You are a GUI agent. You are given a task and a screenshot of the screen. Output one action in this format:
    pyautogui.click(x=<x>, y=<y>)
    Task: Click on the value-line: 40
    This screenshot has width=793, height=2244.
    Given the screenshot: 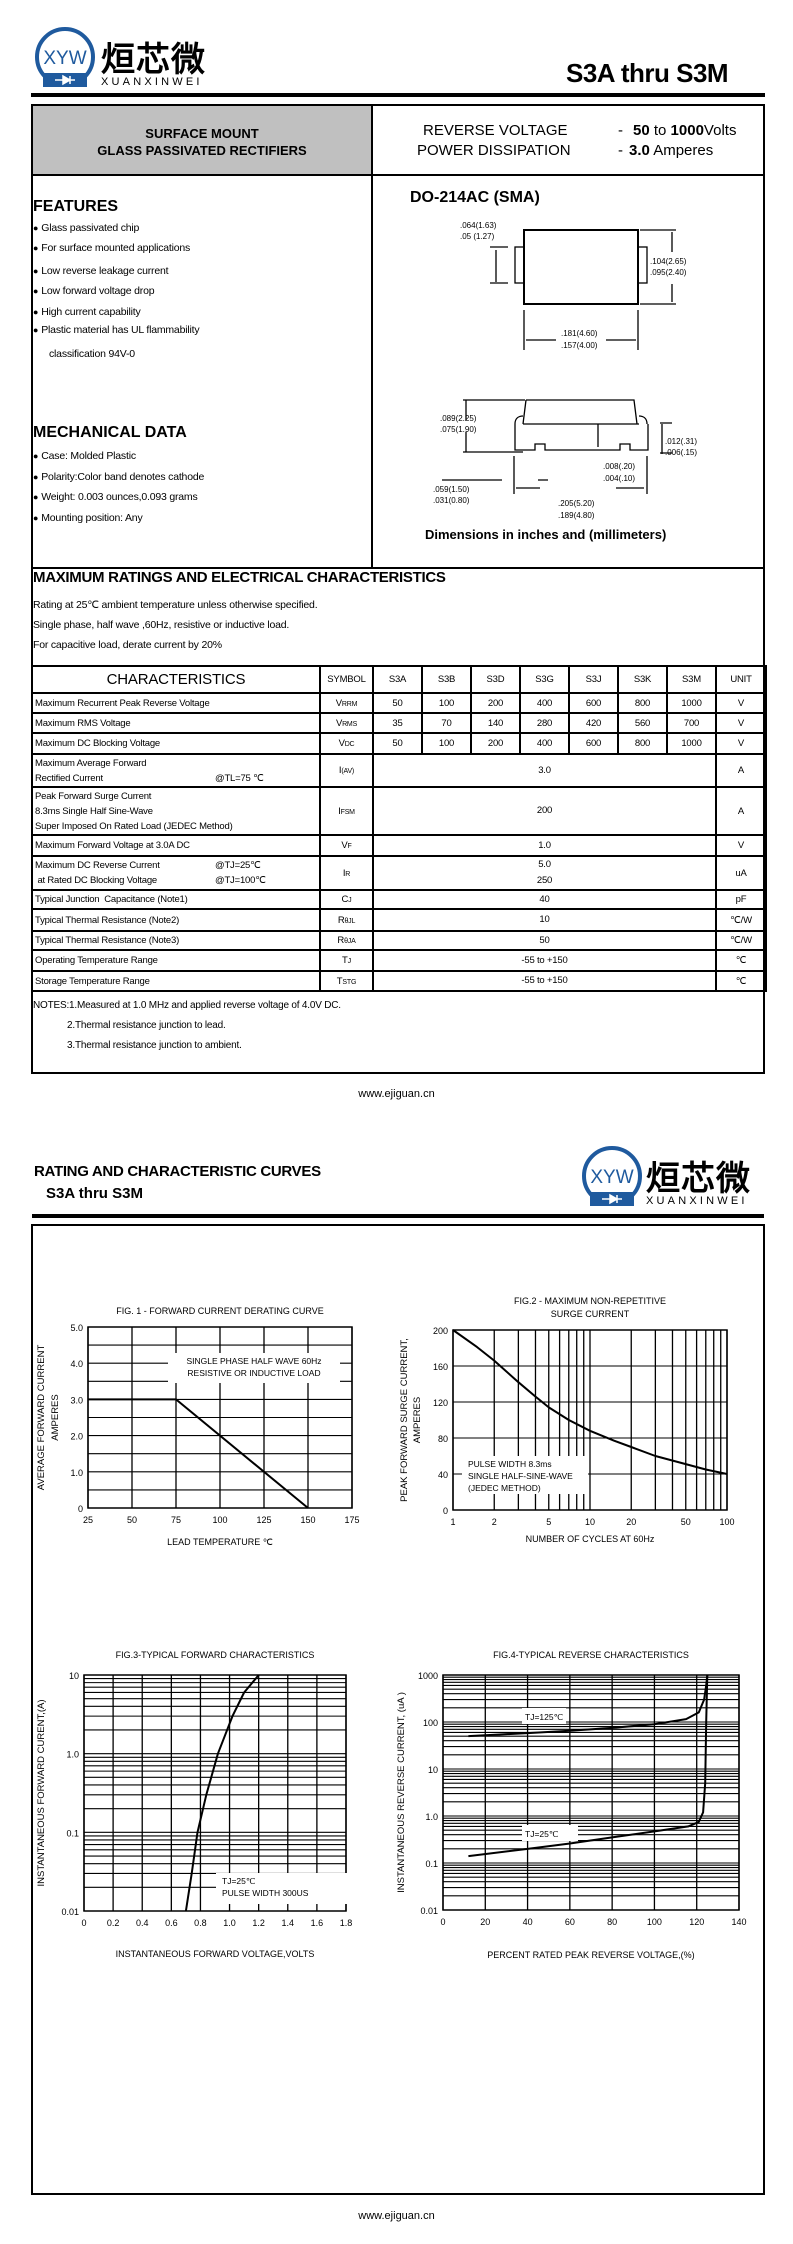 What is the action you would take?
    pyautogui.click(x=544, y=899)
    